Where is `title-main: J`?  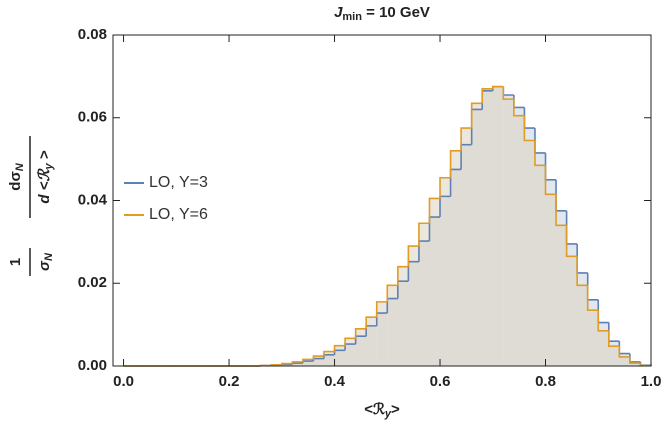
title-main: J is located at coordinates (338, 12).